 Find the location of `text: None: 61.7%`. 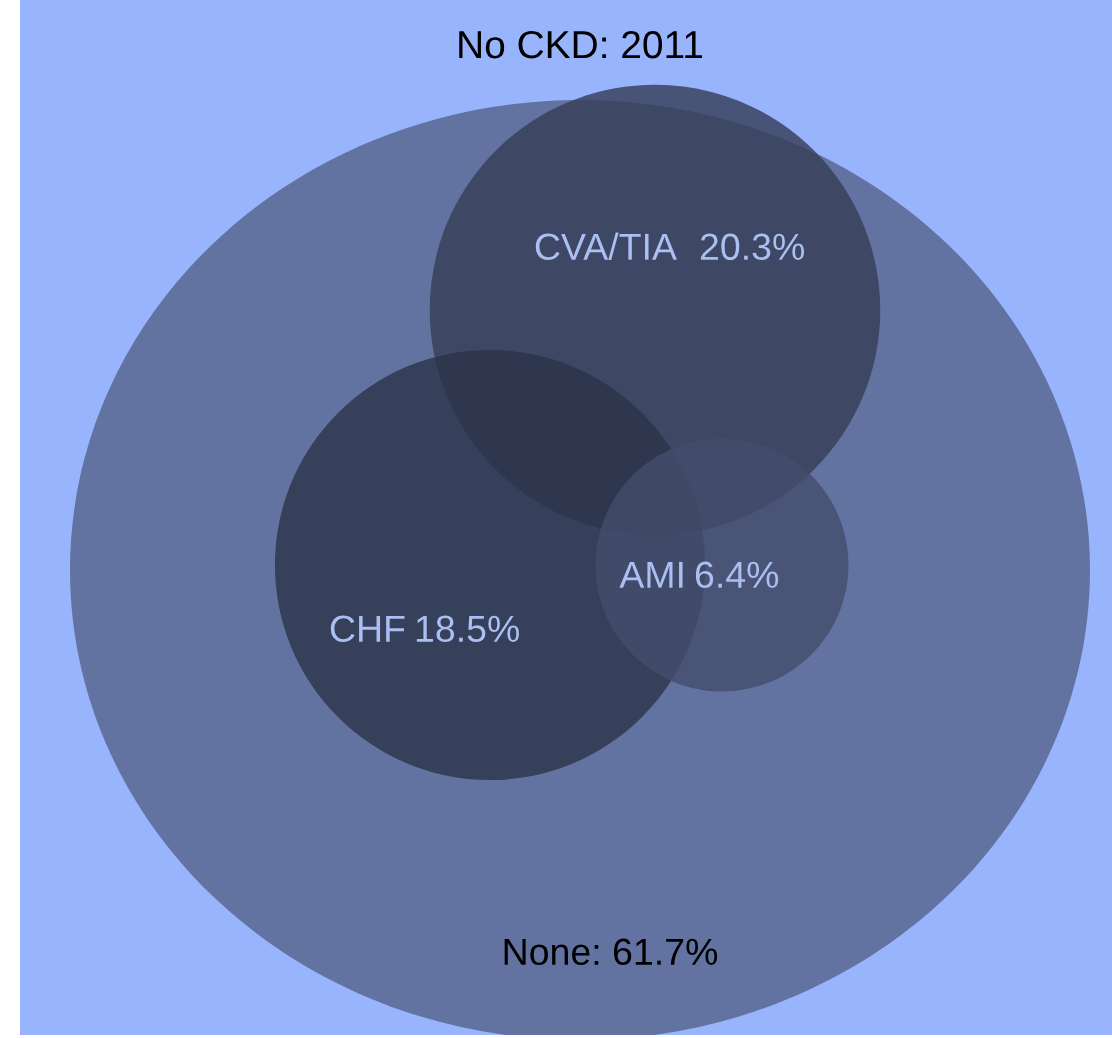

text: None: 61.7% is located at coordinates (611, 952).